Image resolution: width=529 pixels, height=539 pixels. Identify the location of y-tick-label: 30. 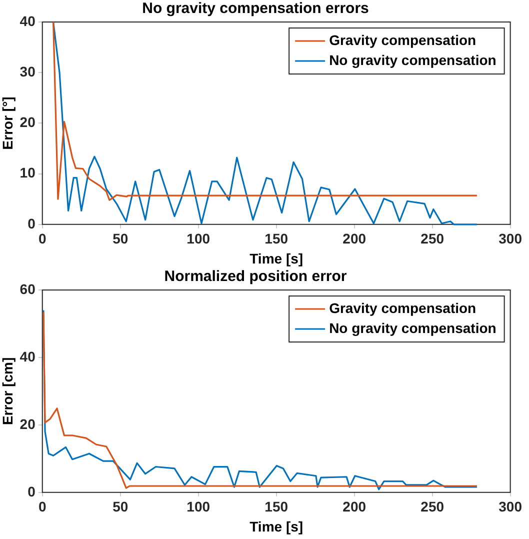
(28, 71).